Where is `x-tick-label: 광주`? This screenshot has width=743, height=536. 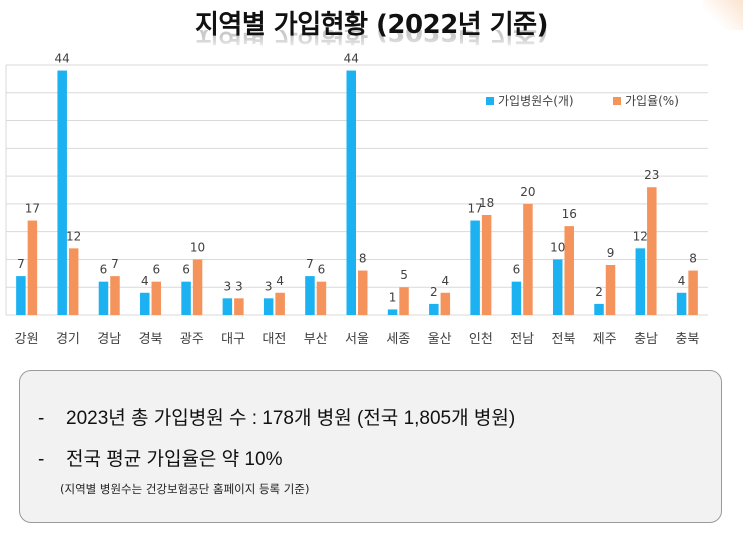 x-tick-label: 광주 is located at coordinates (192, 339).